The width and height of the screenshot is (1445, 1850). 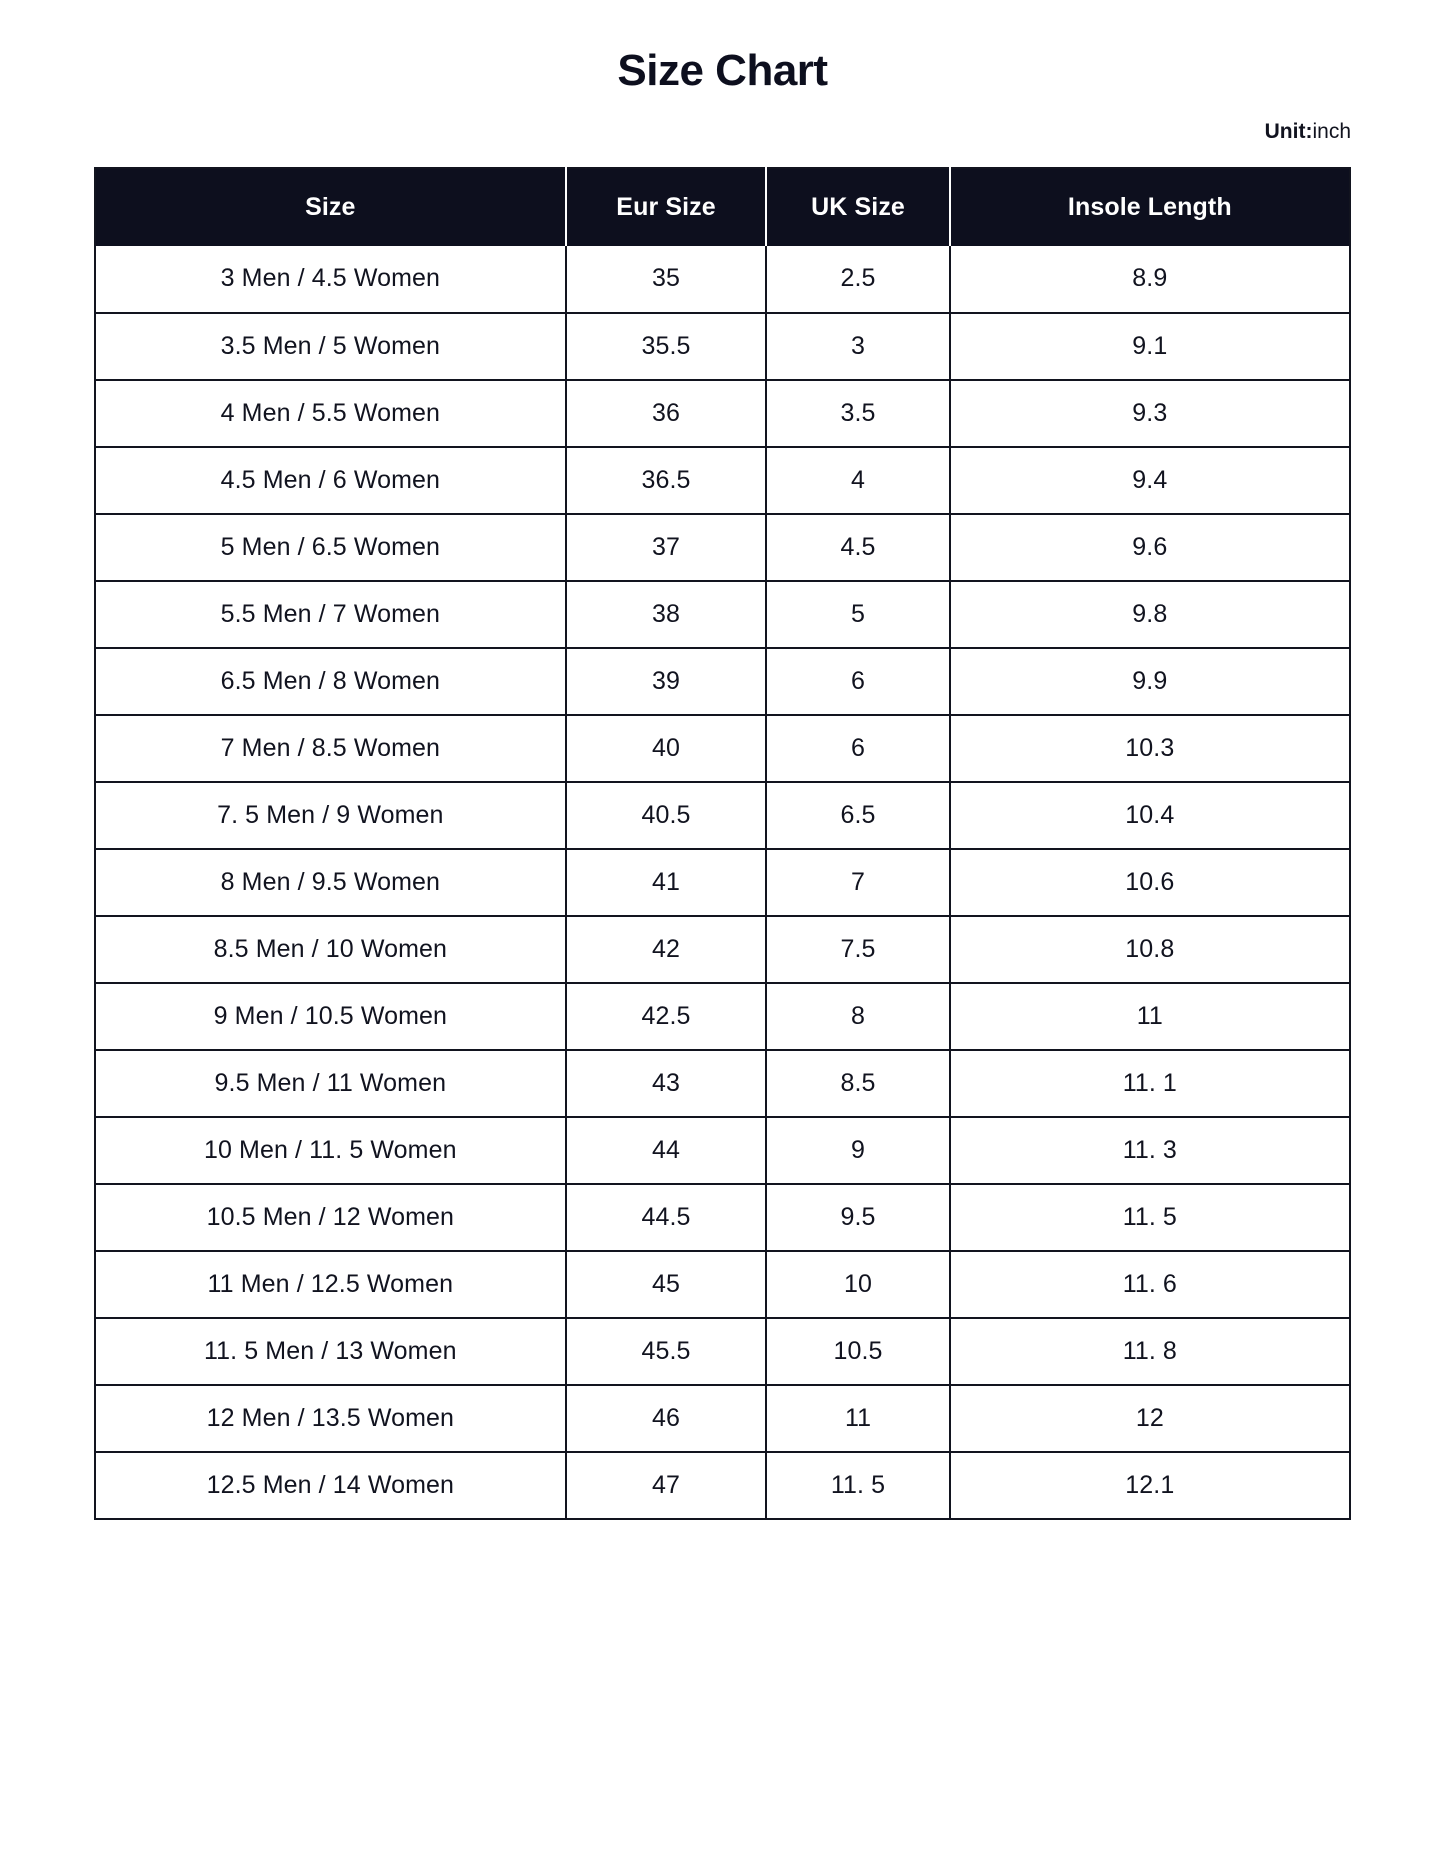 What do you see at coordinates (331, 1082) in the screenshot?
I see `cell-size: 9.5 Men / 11 Women` at bounding box center [331, 1082].